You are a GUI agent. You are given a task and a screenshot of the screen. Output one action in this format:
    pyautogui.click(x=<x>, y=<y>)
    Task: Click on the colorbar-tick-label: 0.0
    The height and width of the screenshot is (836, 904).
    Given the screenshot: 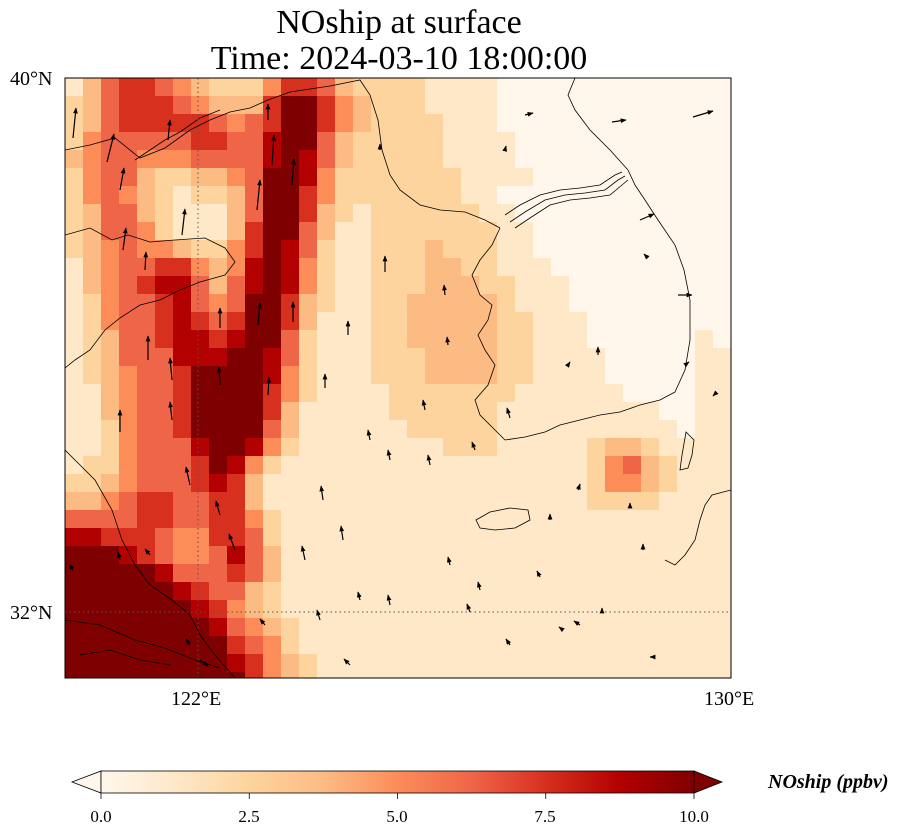 What is the action you would take?
    pyautogui.click(x=101, y=816)
    